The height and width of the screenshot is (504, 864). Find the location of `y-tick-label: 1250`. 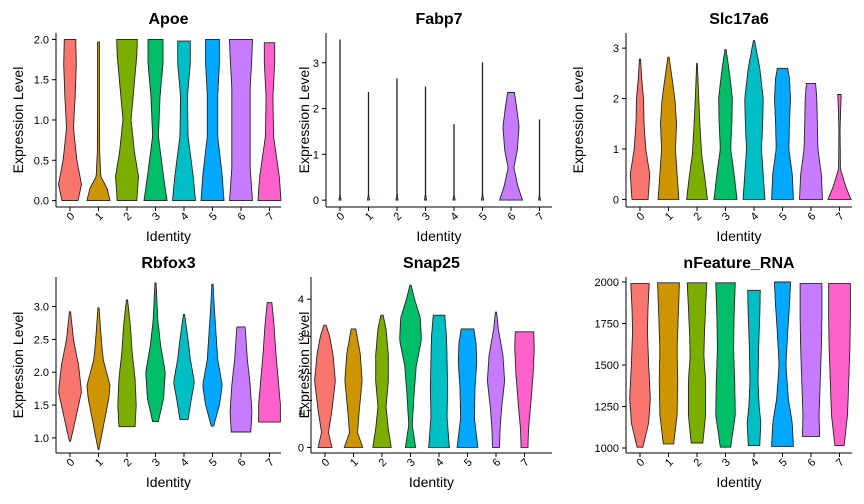

y-tick-label: 1250 is located at coordinates (607, 408).